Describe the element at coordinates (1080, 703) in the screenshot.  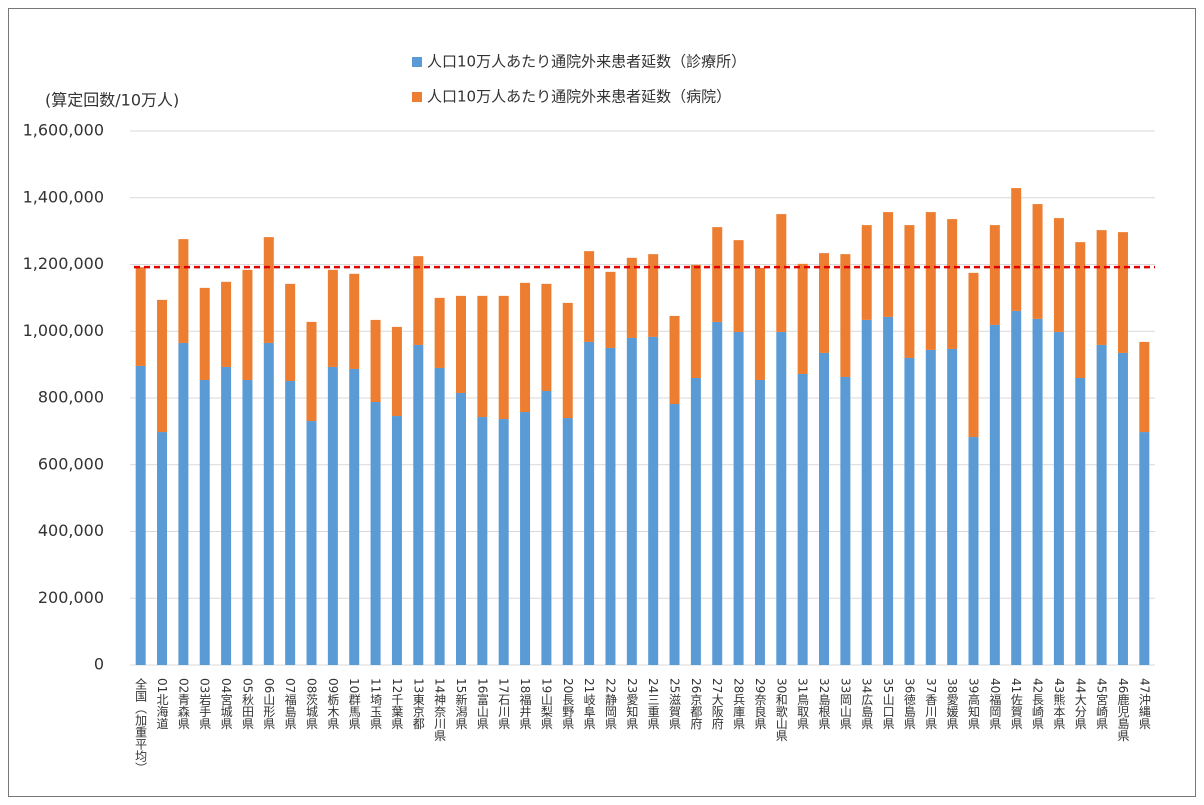
I see `x-tick-label: 44大分県` at that location.